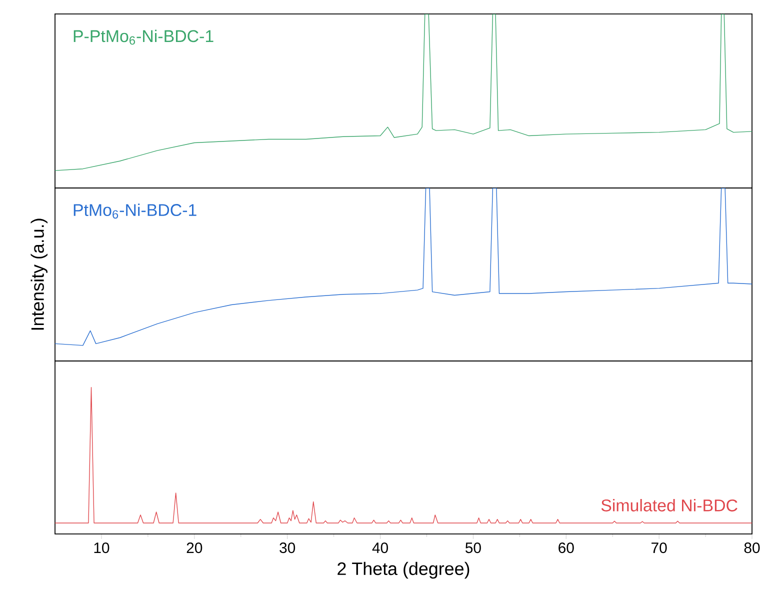 This screenshot has height=606, width=767. What do you see at coordinates (752, 548) in the screenshot?
I see `x-tick-label: 80` at bounding box center [752, 548].